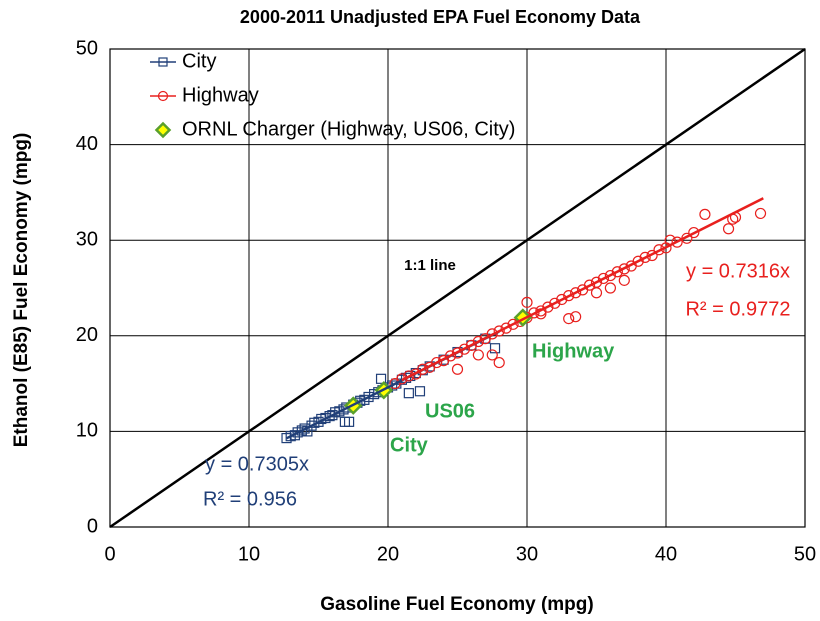 This screenshot has width=820, height=621. Describe the element at coordinates (21, 290) in the screenshot. I see `y-axis-label: Ethanol (E85) Fuel Economy (mpg)` at that location.